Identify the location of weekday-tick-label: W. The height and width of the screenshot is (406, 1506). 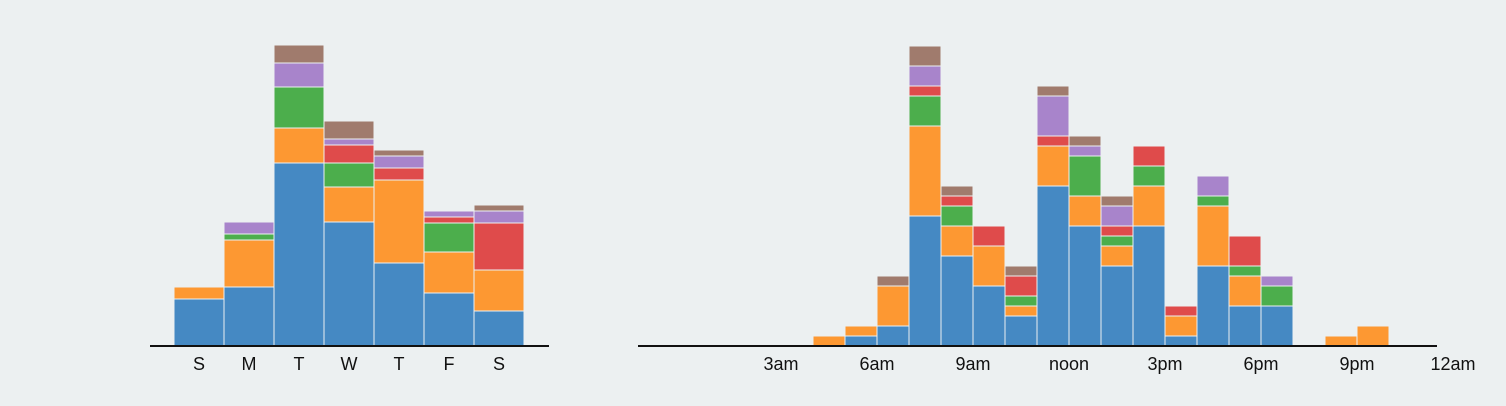
(349, 364).